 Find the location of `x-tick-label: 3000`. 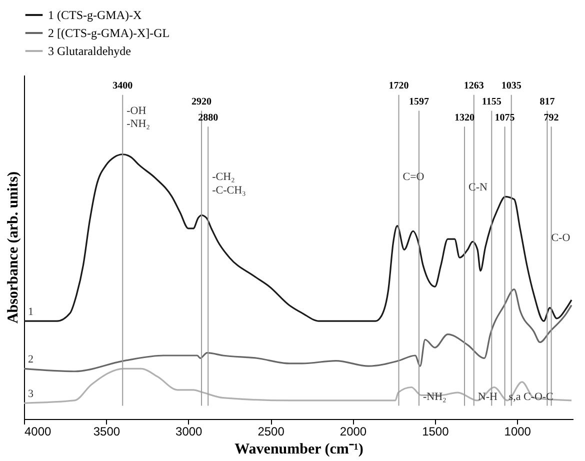

x-tick-label: 3000 is located at coordinates (189, 431).